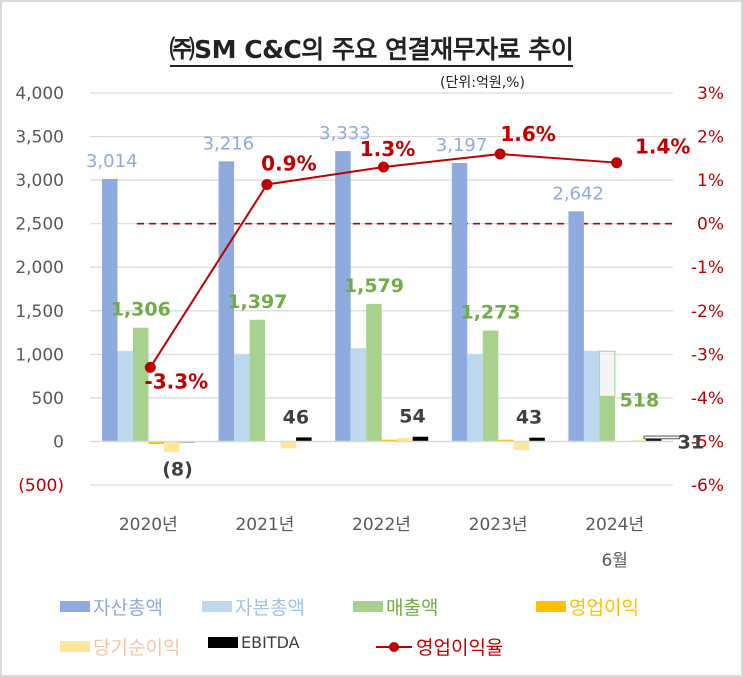 This screenshot has height=677, width=743. I want to click on bar-annualized-revenue, so click(607, 373).